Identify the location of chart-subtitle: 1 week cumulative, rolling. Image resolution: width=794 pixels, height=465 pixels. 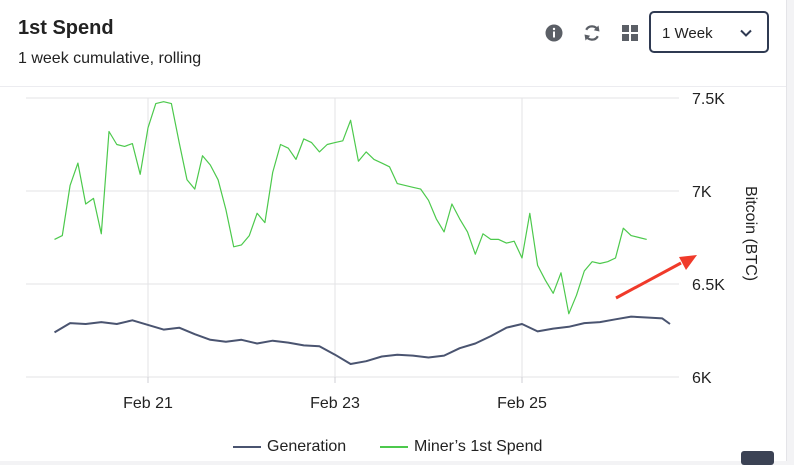
(110, 58).